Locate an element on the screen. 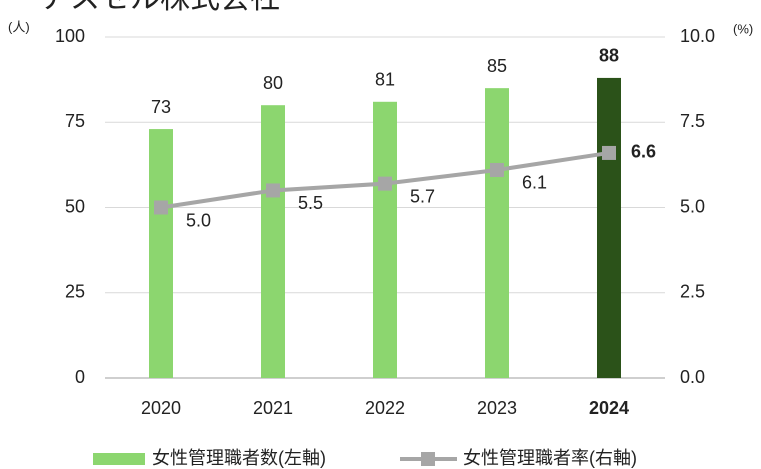 The image size is (761, 469). line-label: 6.1 is located at coordinates (534, 183).